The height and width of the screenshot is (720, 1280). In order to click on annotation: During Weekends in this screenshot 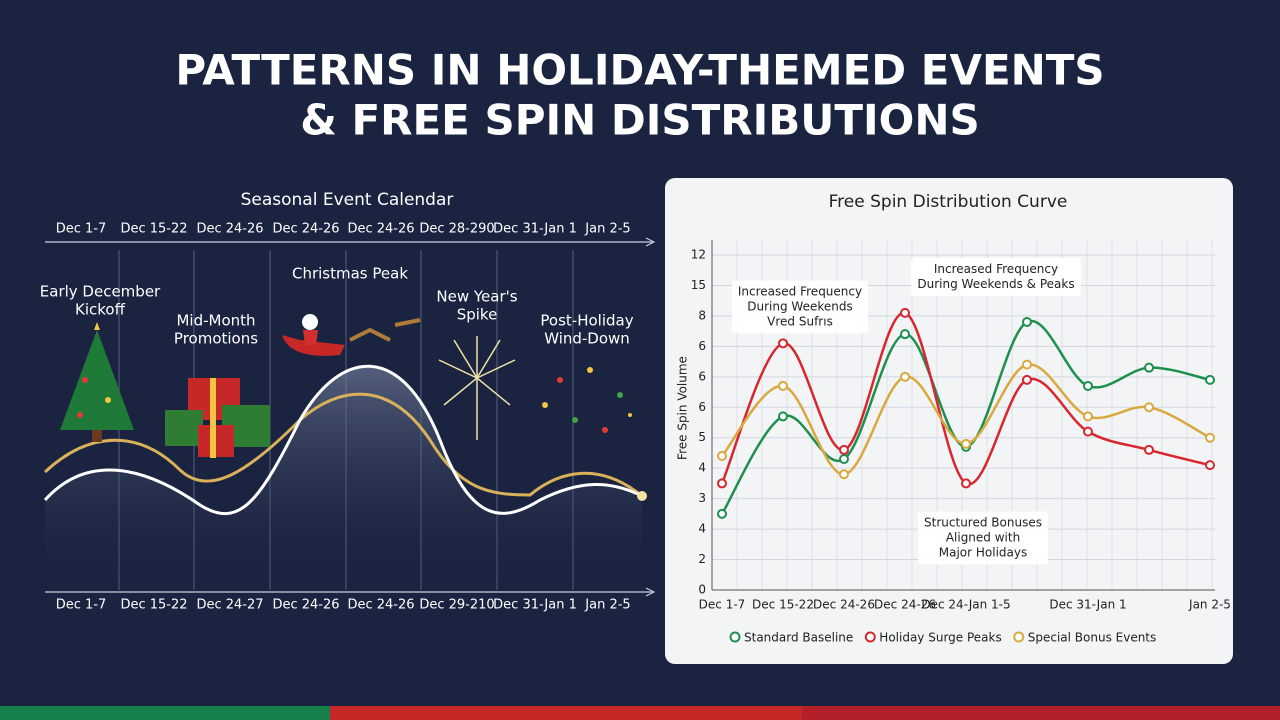, I will do `click(799, 307)`.